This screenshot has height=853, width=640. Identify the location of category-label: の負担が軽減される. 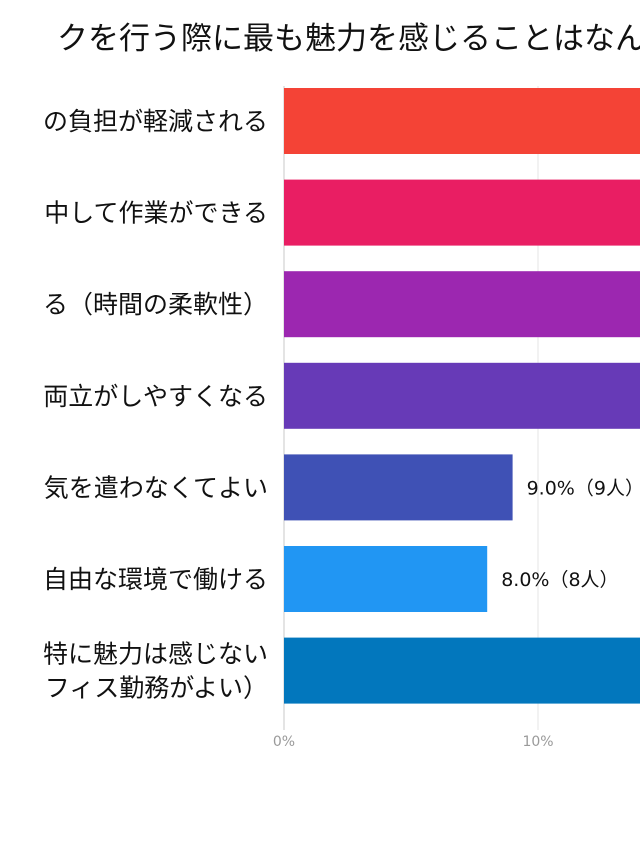
(155, 121).